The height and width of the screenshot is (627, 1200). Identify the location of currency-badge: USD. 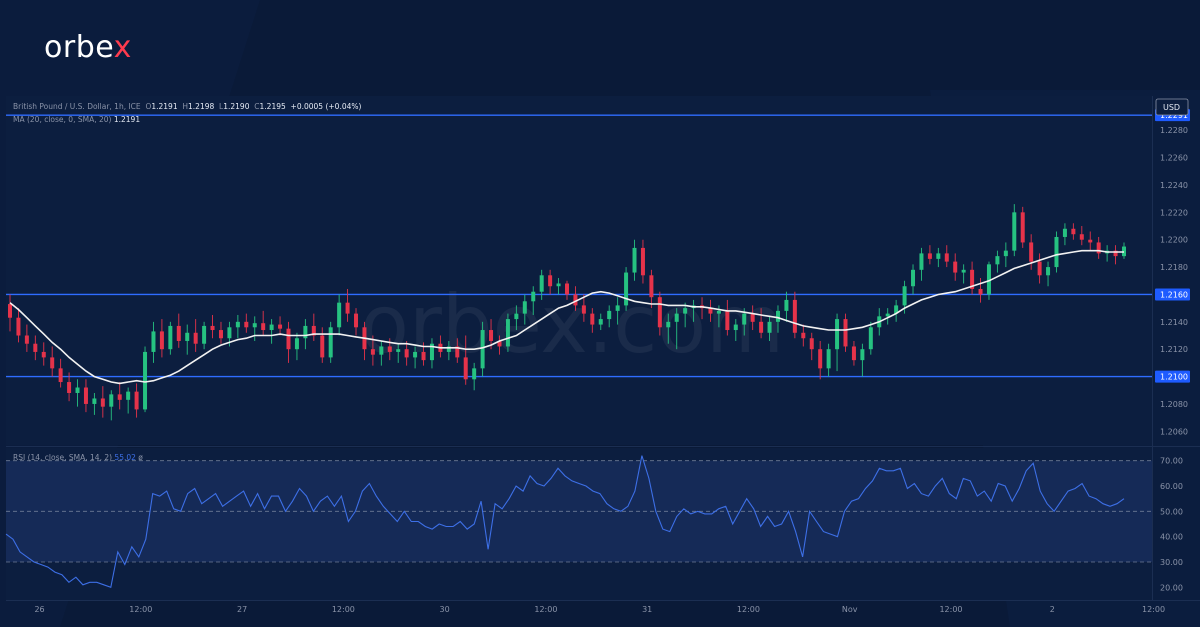
(1172, 107).